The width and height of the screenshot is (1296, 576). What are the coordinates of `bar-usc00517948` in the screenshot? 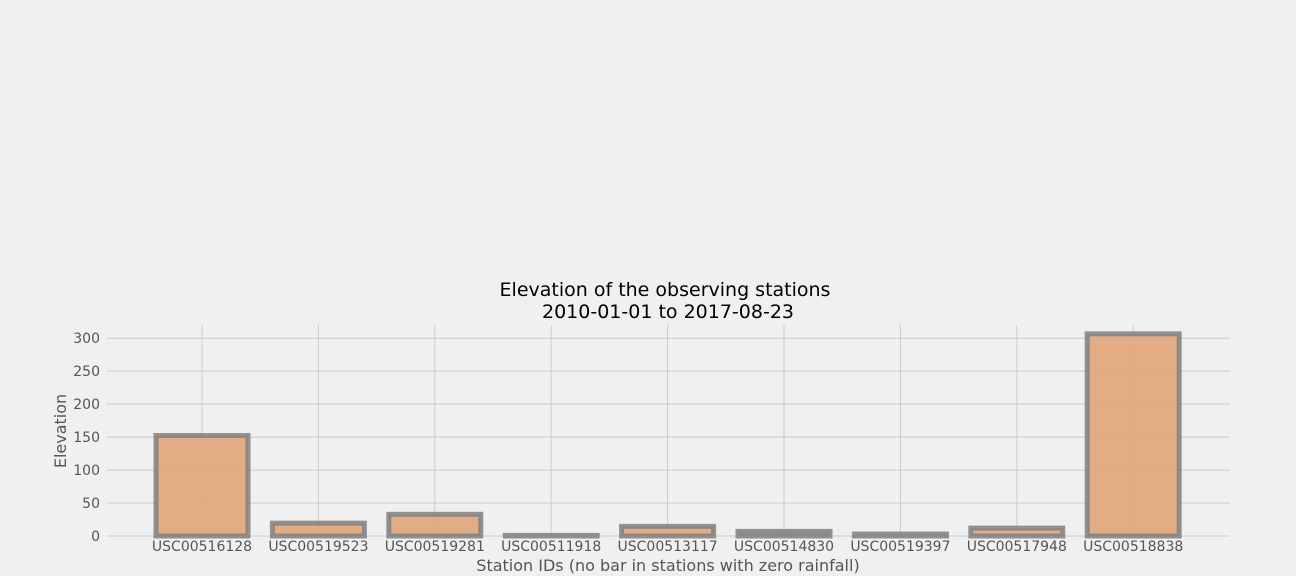 It's located at (1017, 532).